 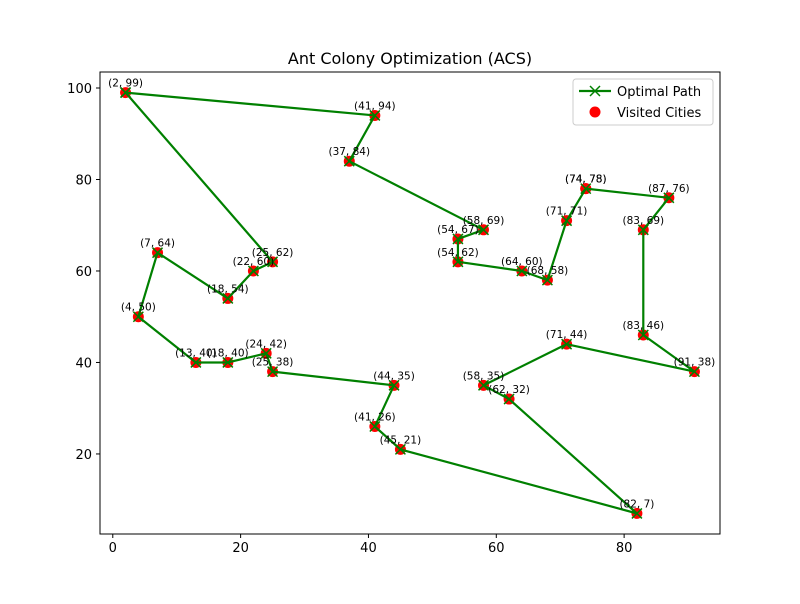 What do you see at coordinates (624, 548) in the screenshot?
I see `x-tick-label: 80` at bounding box center [624, 548].